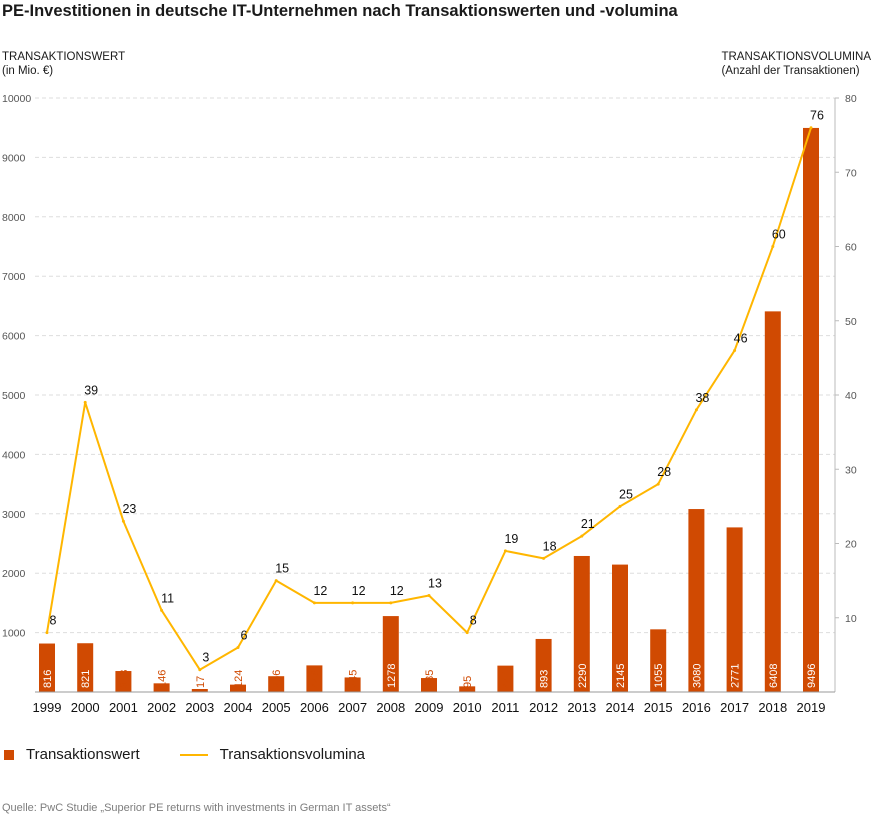 Image resolution: width=885 pixels, height=818 pixels. What do you see at coordinates (204, 754) in the screenshot?
I see `legend: Transaktionswert Transaktionsvolumina` at bounding box center [204, 754].